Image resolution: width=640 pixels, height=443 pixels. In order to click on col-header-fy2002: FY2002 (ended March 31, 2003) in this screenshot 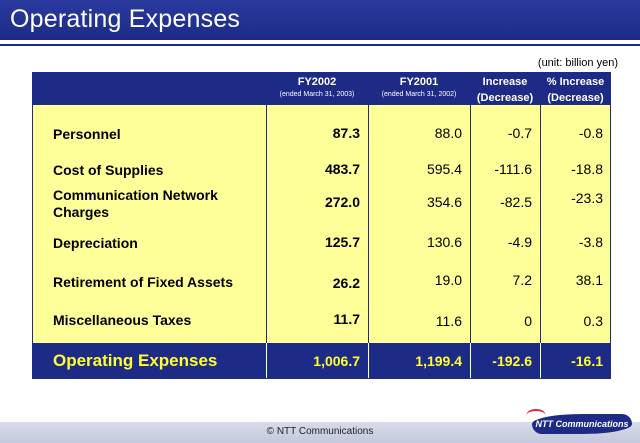, I will do `click(317, 87)`.